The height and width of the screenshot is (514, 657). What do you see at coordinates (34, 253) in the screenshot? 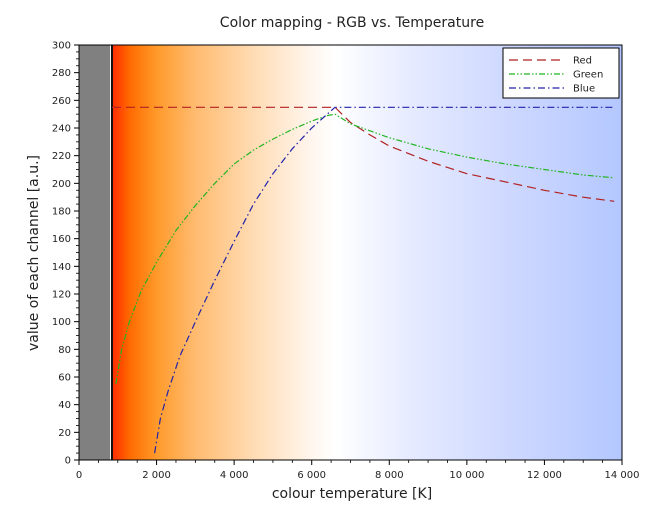
I see `y-axis-label: value of each channel [a.u.]` at bounding box center [34, 253].